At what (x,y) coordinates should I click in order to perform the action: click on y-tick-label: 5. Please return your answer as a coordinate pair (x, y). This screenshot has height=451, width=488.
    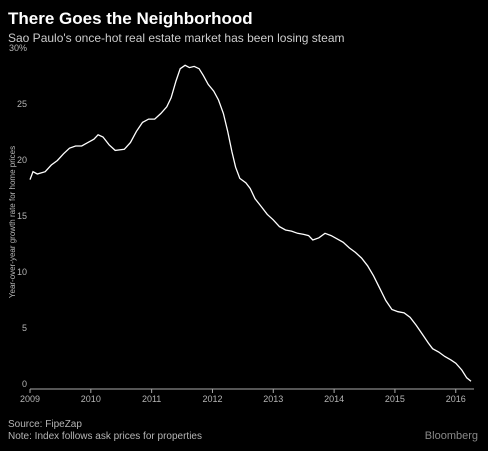
    Looking at the image, I should click on (24, 328).